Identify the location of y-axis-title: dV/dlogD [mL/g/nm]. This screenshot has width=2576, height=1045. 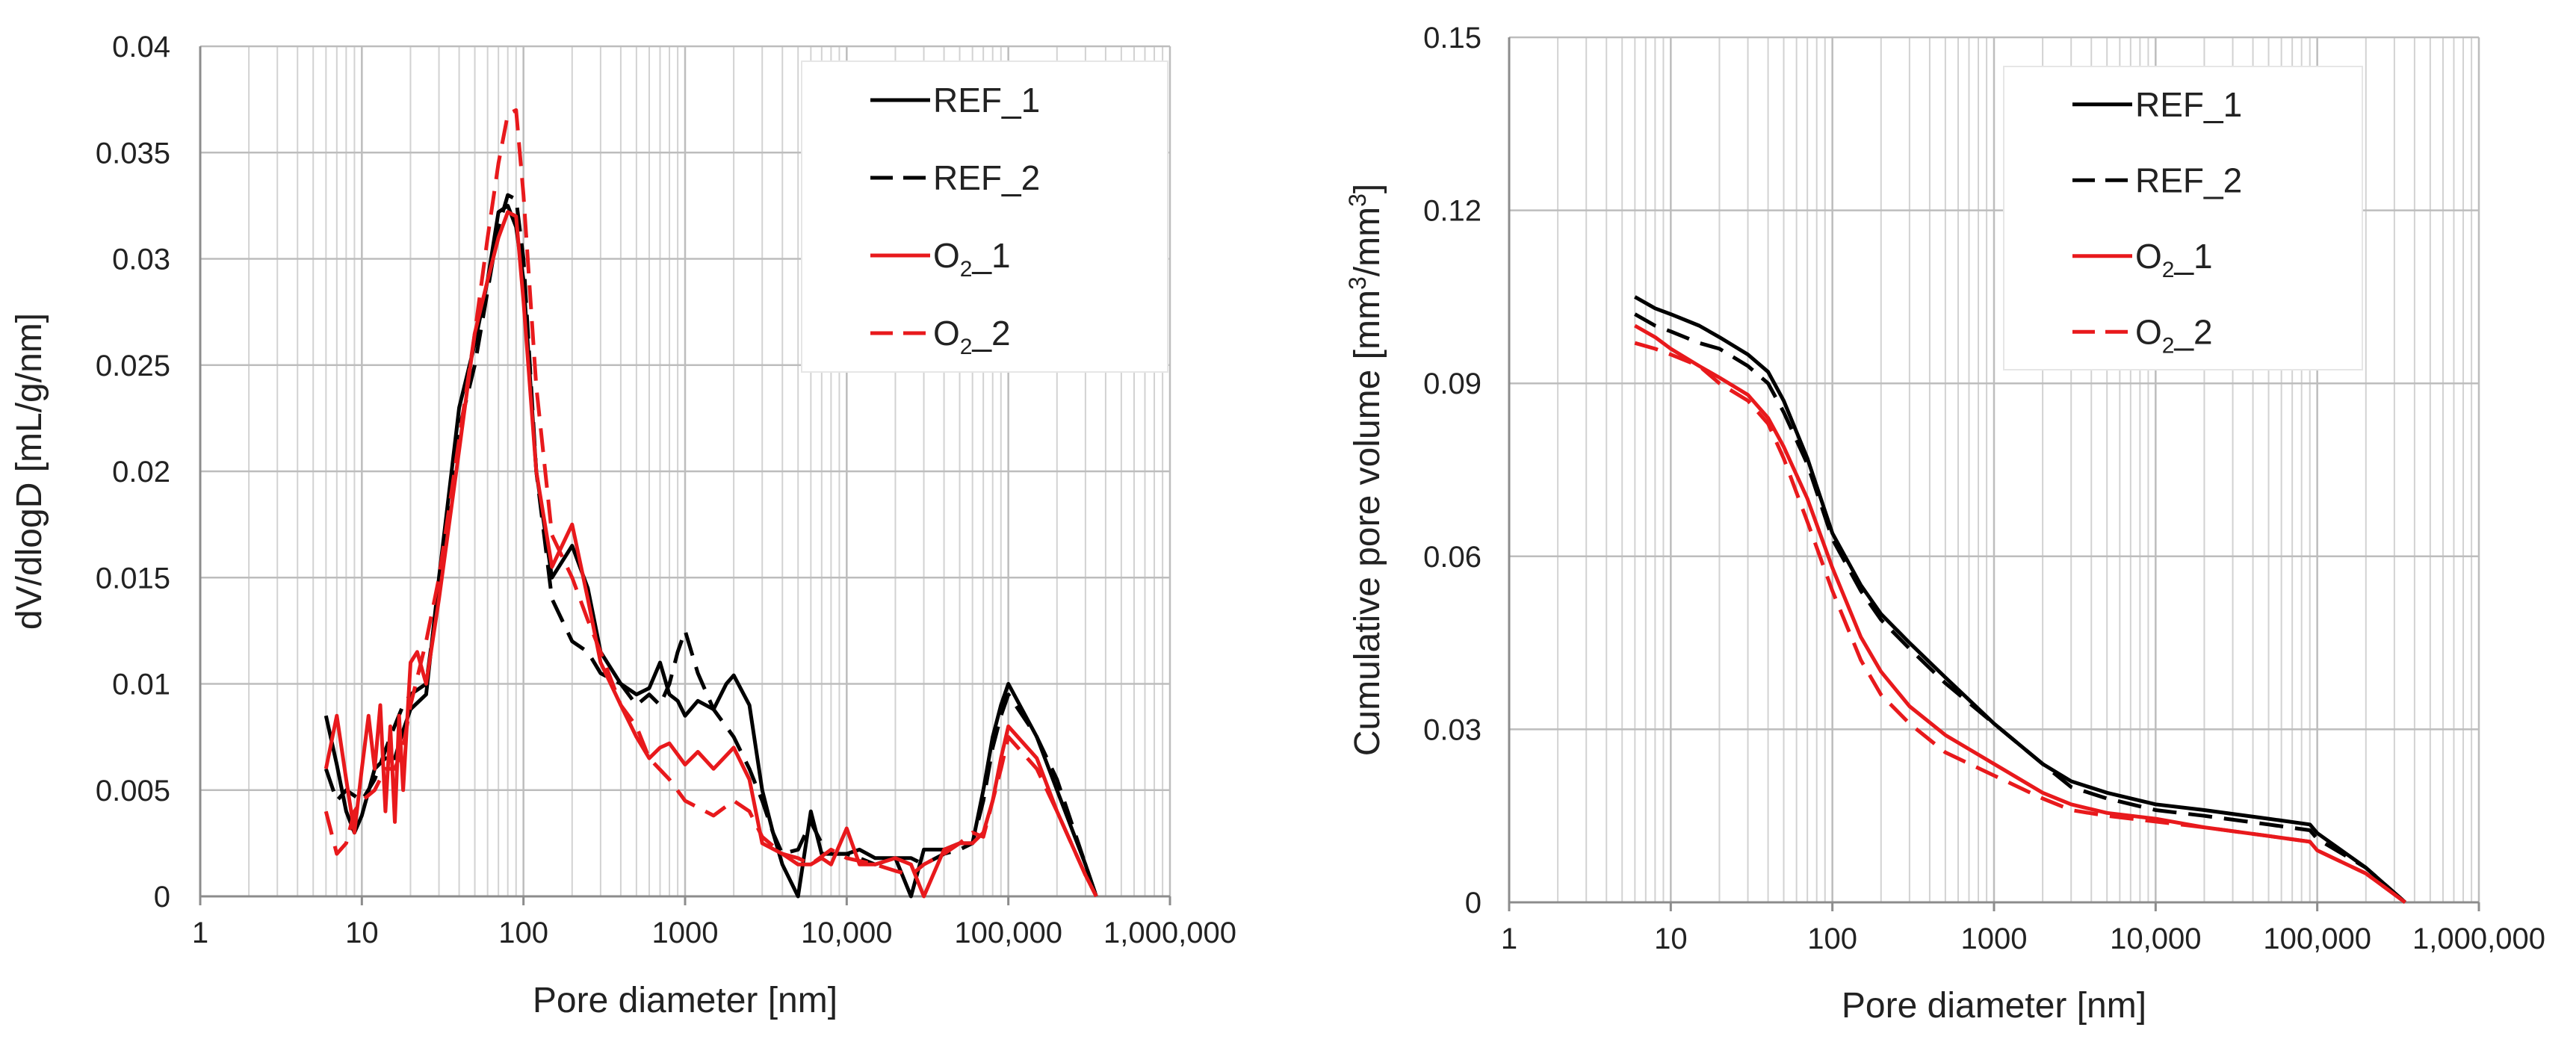
(29, 471).